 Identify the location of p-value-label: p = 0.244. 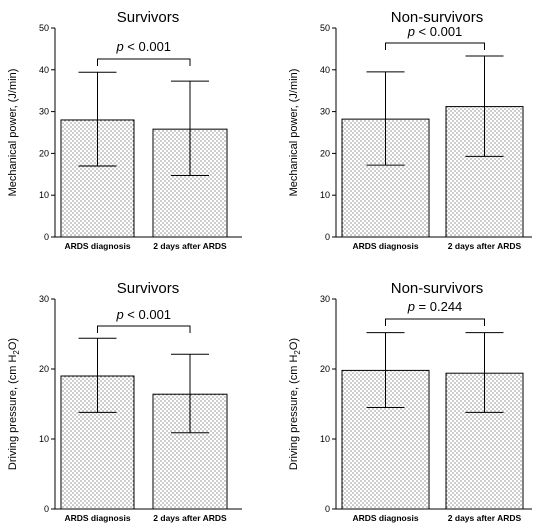
(435, 306).